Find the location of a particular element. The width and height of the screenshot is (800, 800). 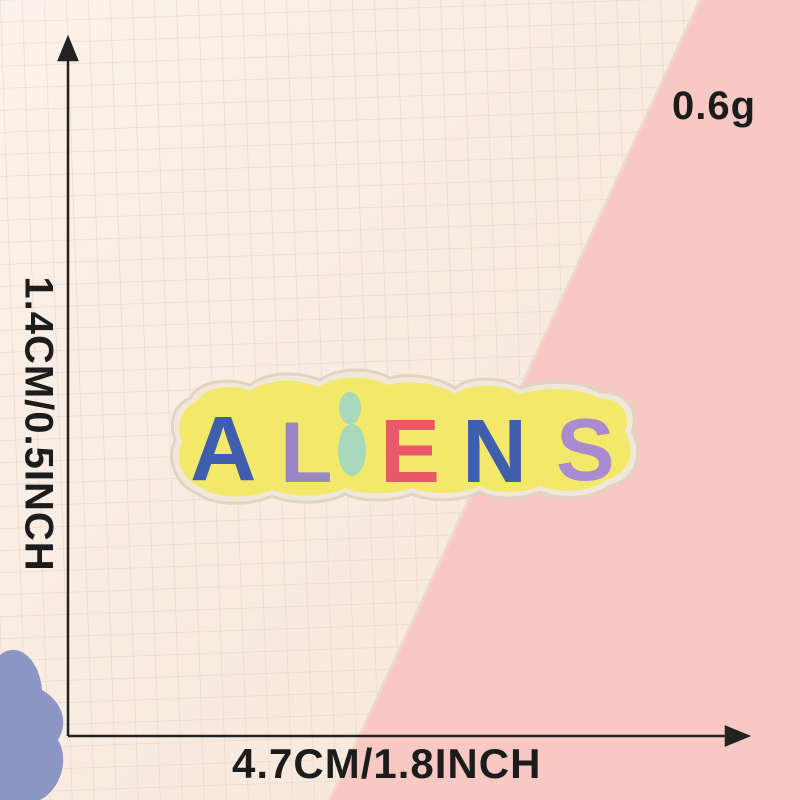

patch-letter-i is located at coordinates (352, 434).